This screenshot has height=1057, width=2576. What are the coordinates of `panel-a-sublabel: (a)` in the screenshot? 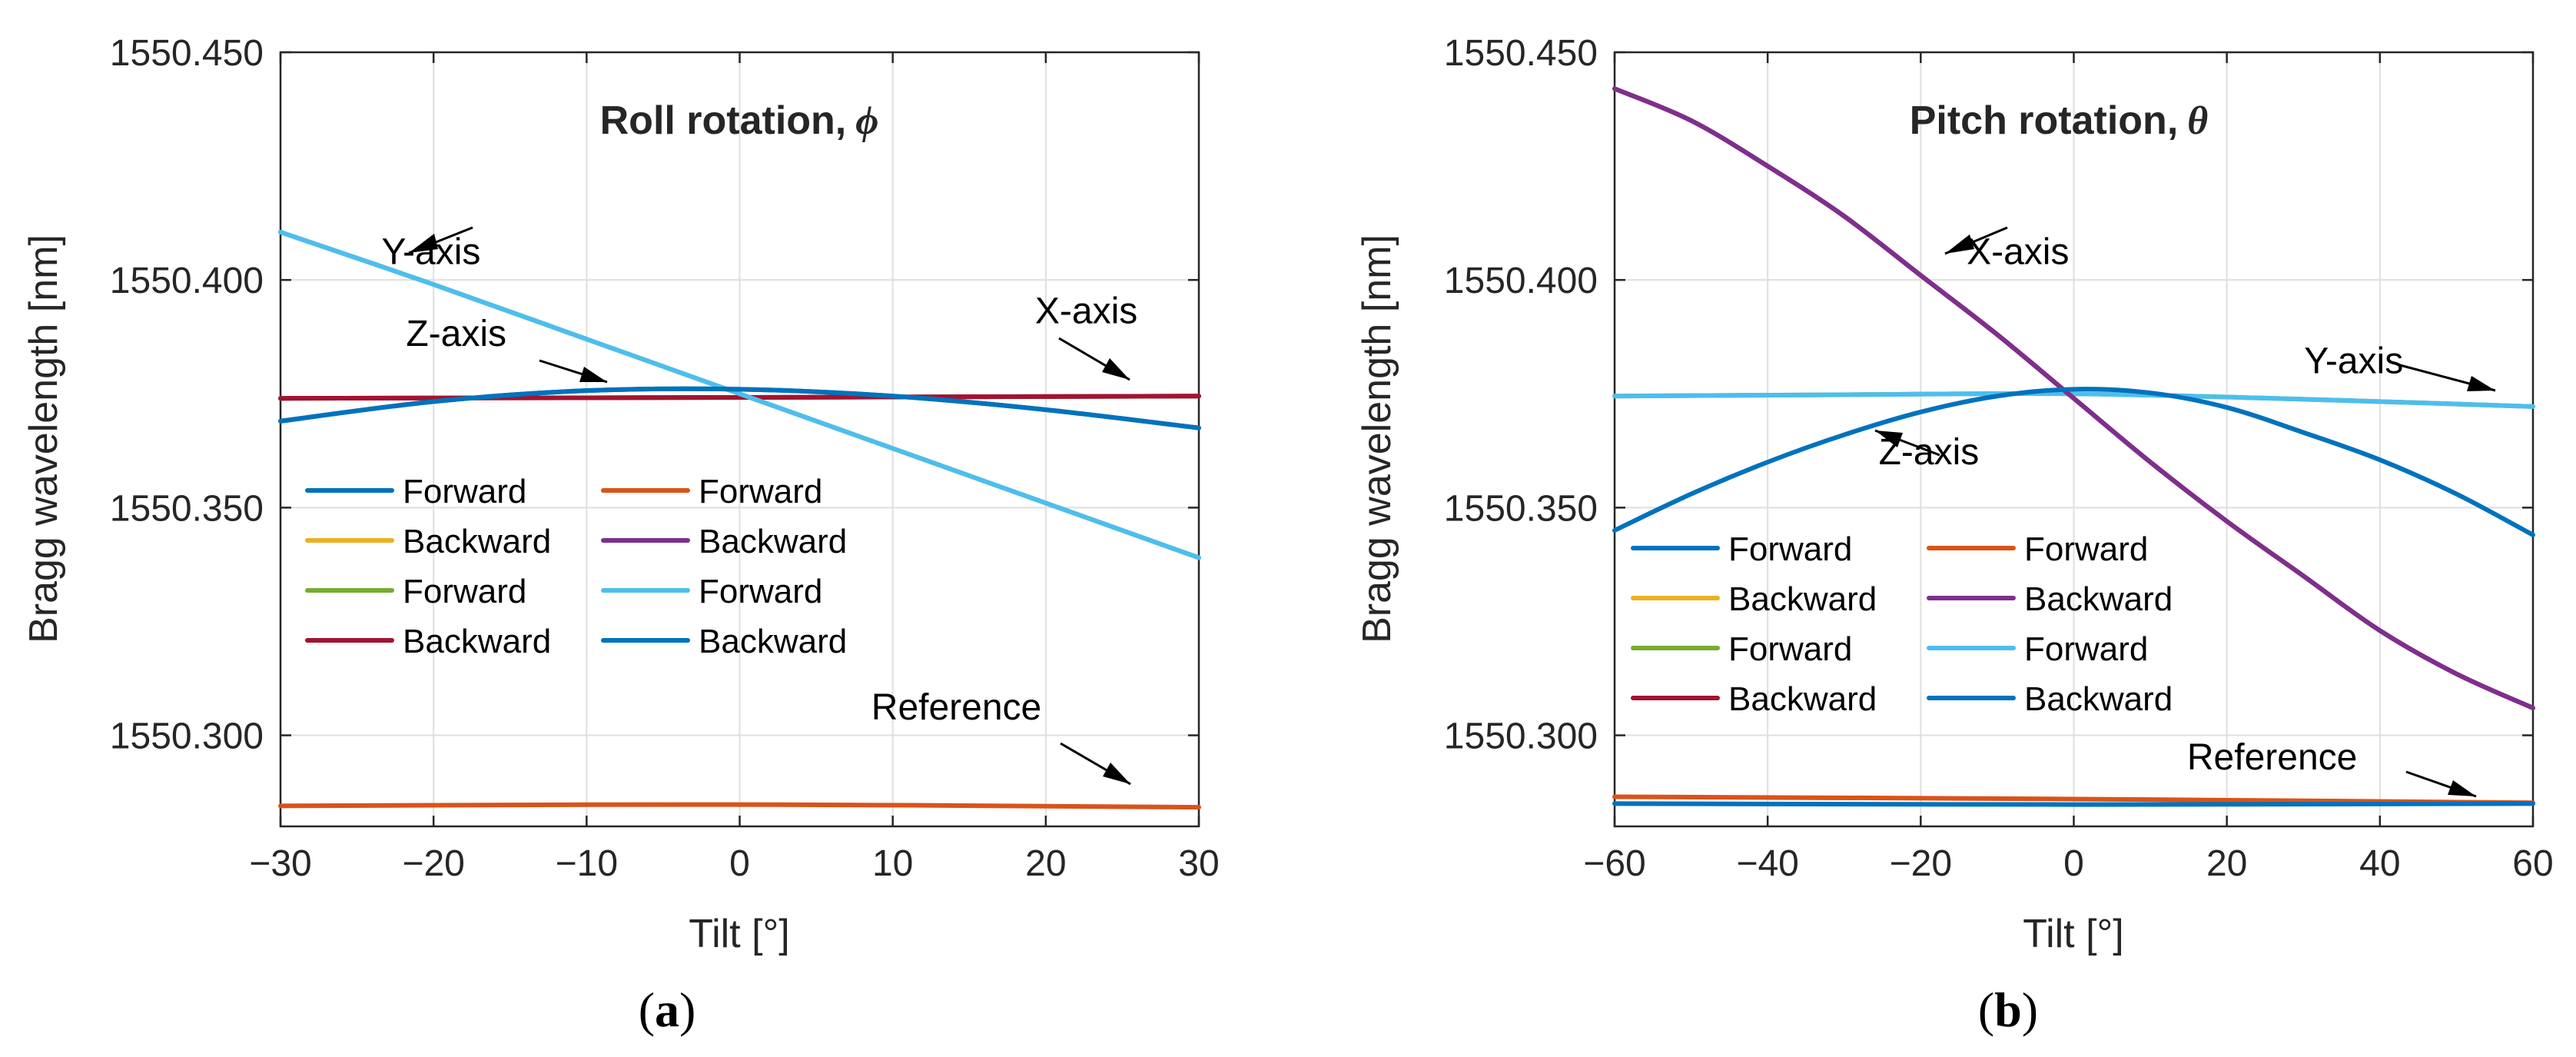 It's located at (667, 1010).